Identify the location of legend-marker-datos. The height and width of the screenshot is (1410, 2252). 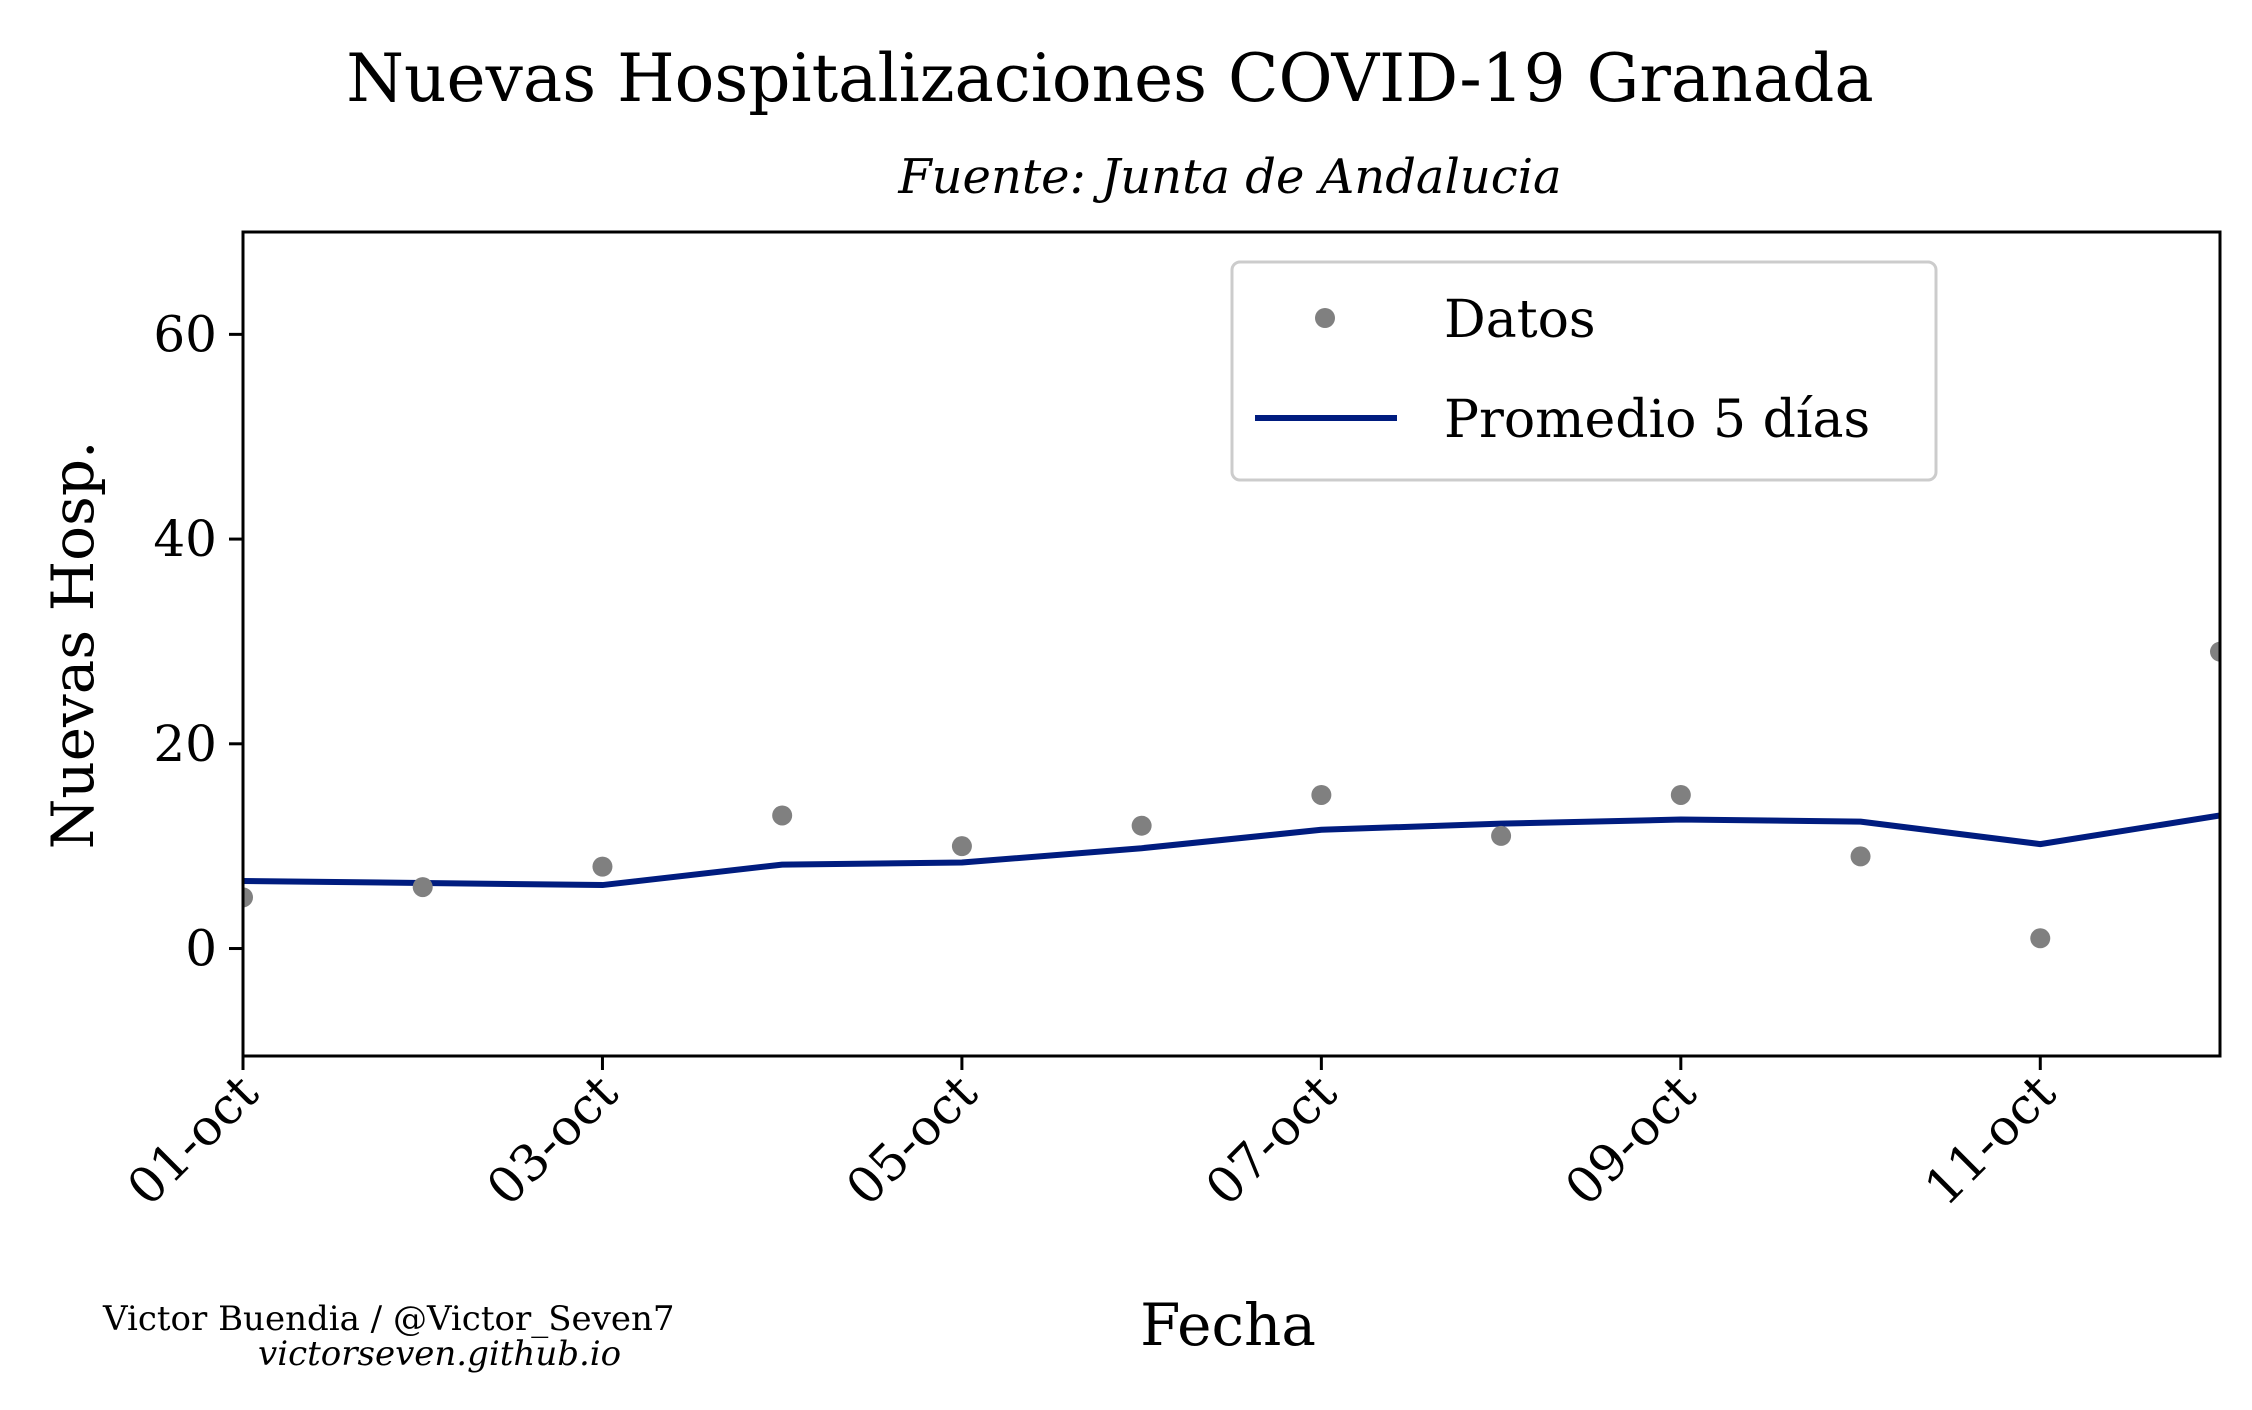
(1325, 318).